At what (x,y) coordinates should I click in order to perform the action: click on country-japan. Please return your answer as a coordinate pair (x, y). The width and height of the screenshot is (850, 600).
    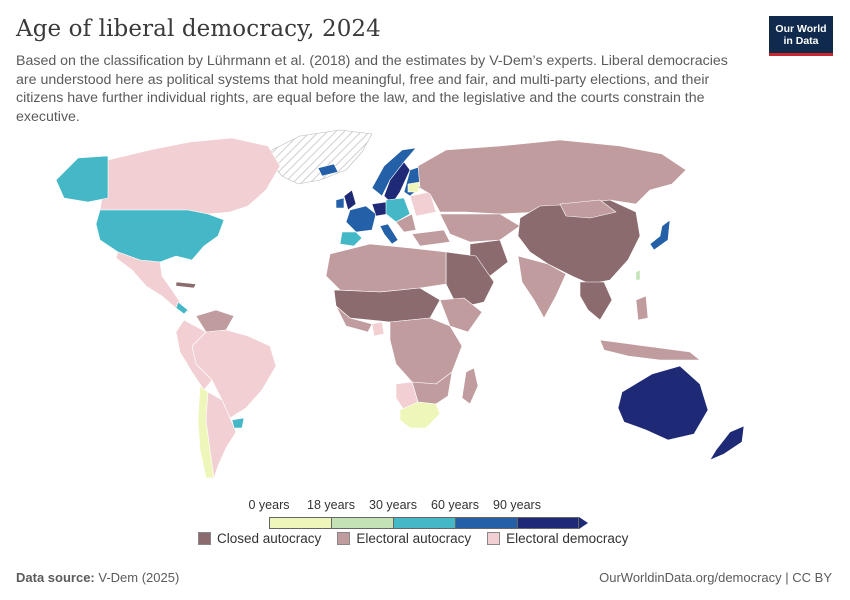
    Looking at the image, I should click on (660, 235).